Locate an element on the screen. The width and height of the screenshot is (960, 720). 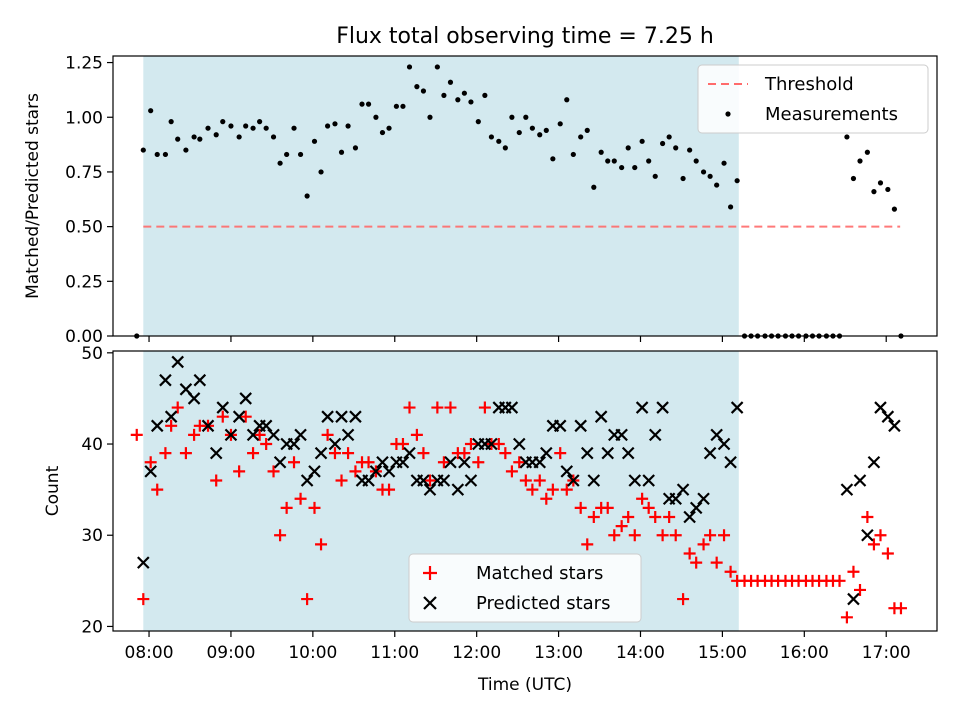
matched-legend-swatch is located at coordinates (430, 573).